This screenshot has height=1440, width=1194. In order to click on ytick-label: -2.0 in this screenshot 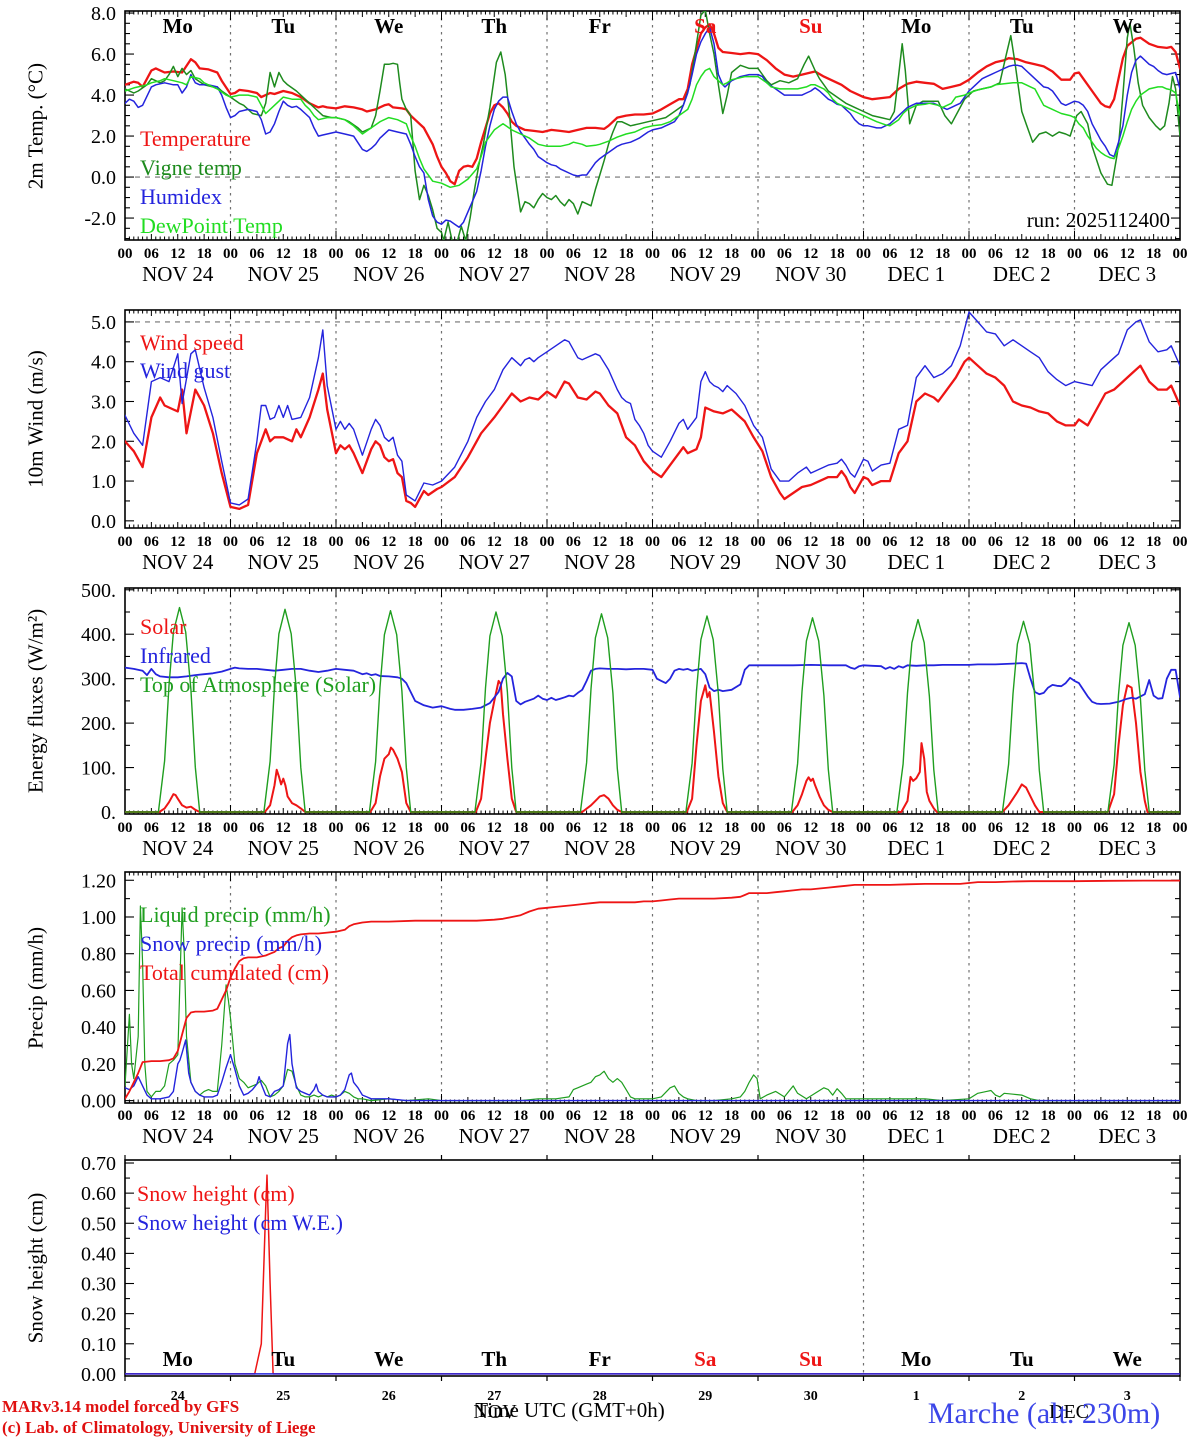, I will do `click(100, 219)`.